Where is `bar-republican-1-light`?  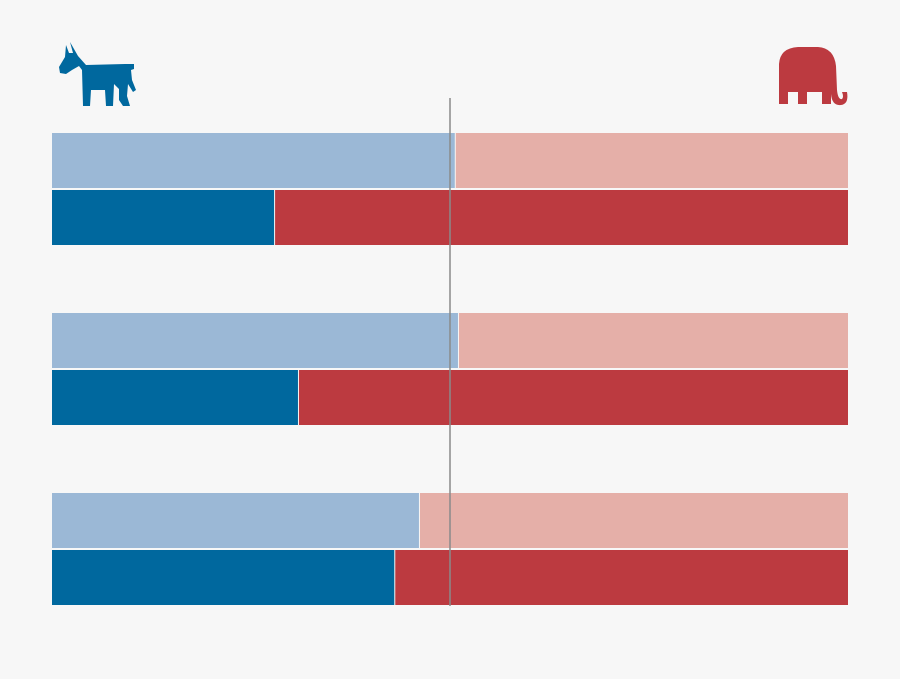 bar-republican-1-light is located at coordinates (651, 160).